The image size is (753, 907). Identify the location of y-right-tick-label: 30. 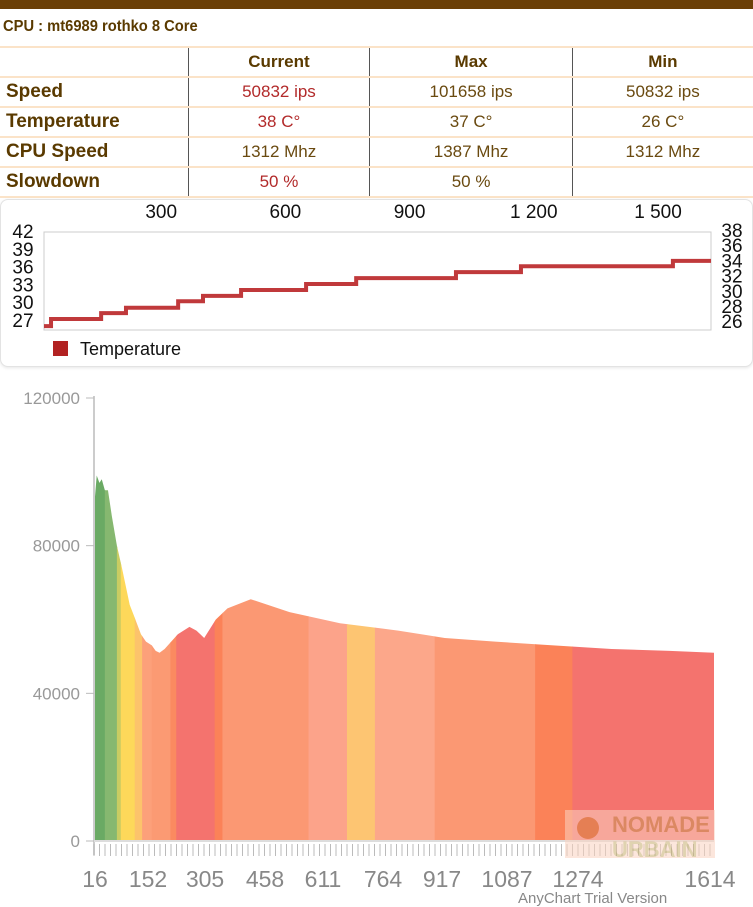
(731, 292).